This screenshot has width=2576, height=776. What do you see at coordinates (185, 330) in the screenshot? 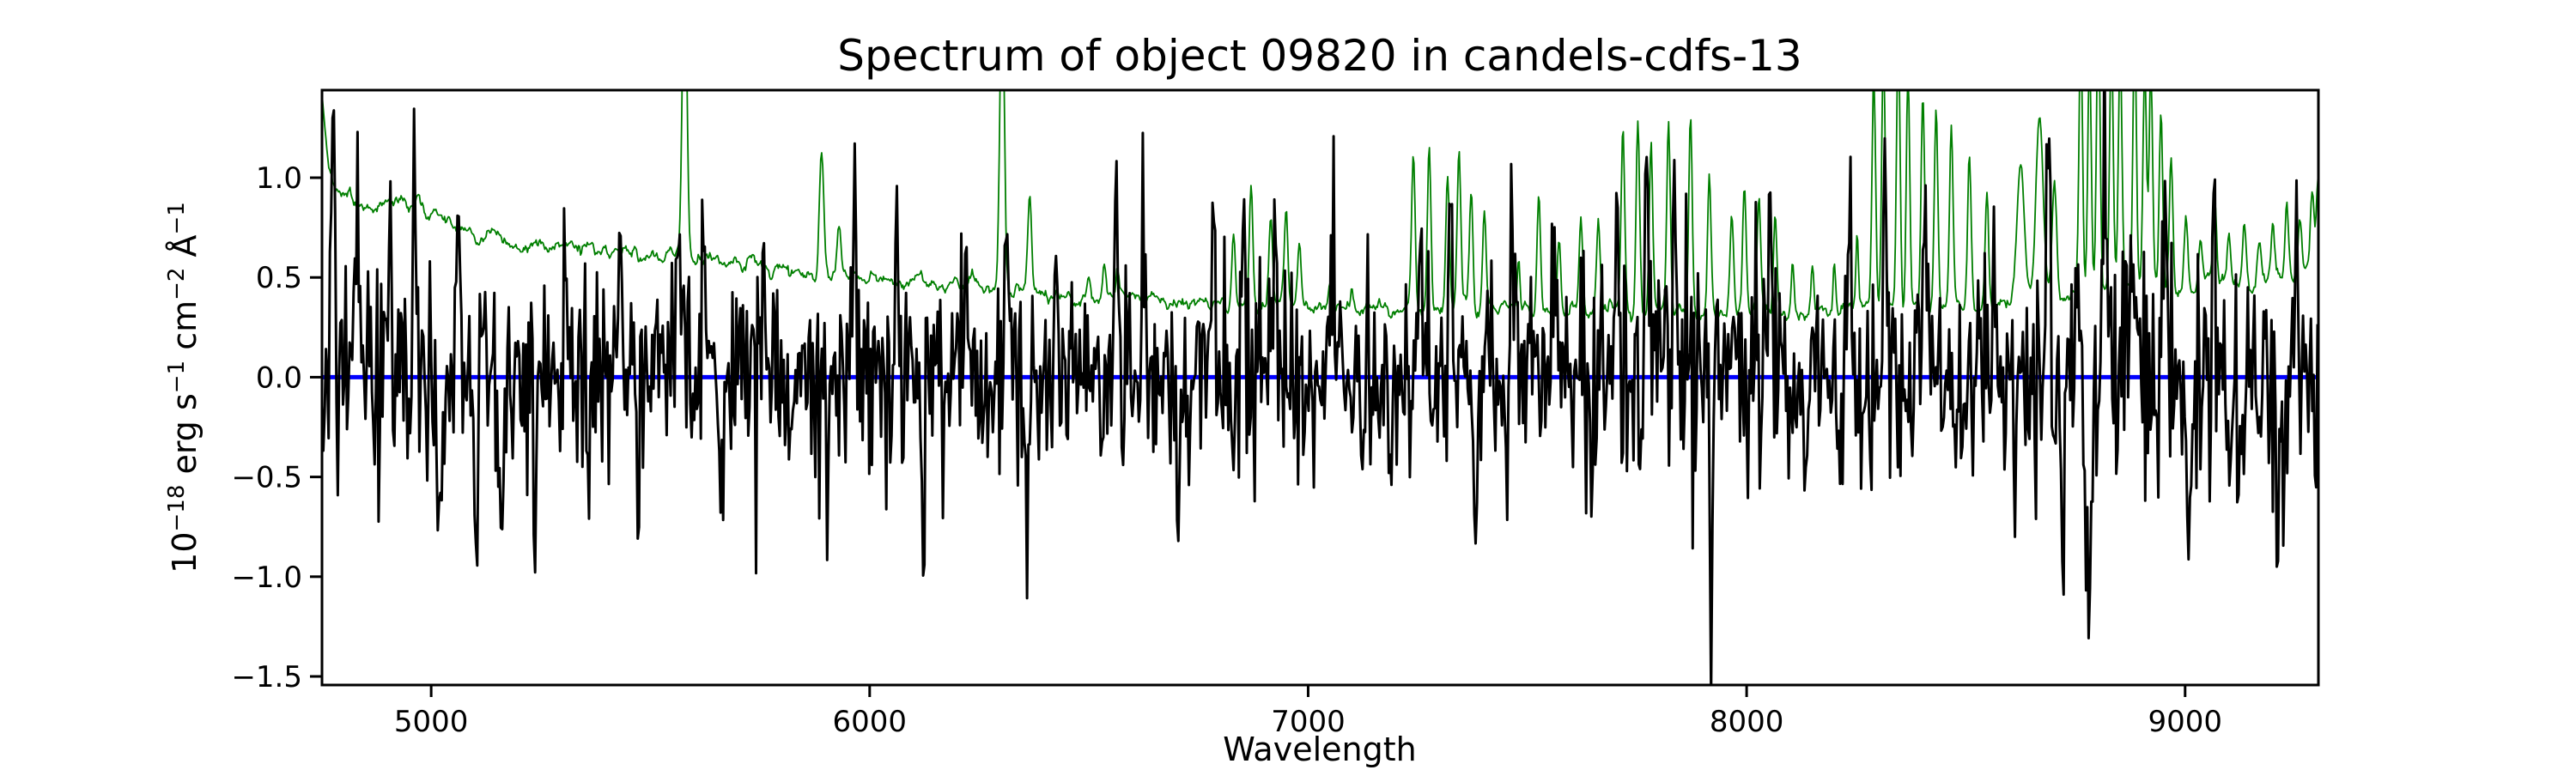
I see `y-axis-label-segment: cm` at bounding box center [185, 330].